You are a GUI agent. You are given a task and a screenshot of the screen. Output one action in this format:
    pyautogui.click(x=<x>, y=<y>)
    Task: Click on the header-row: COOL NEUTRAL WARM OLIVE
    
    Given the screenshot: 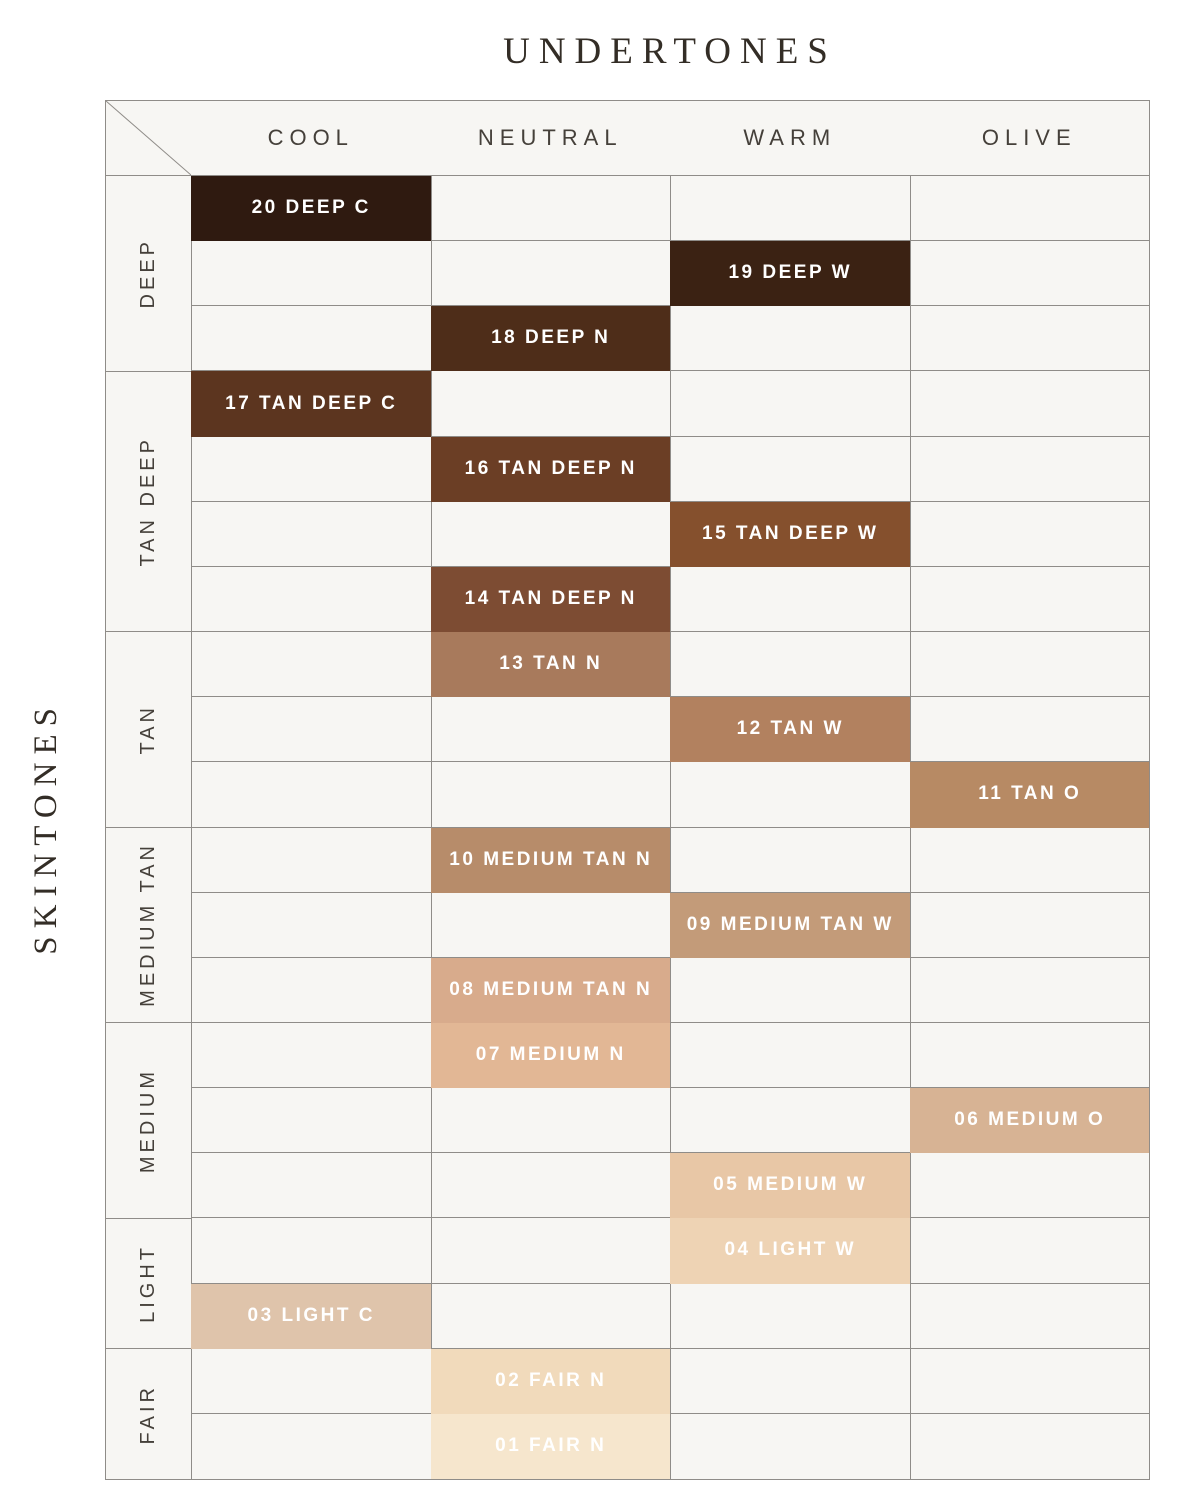 What is the action you would take?
    pyautogui.click(x=627, y=138)
    